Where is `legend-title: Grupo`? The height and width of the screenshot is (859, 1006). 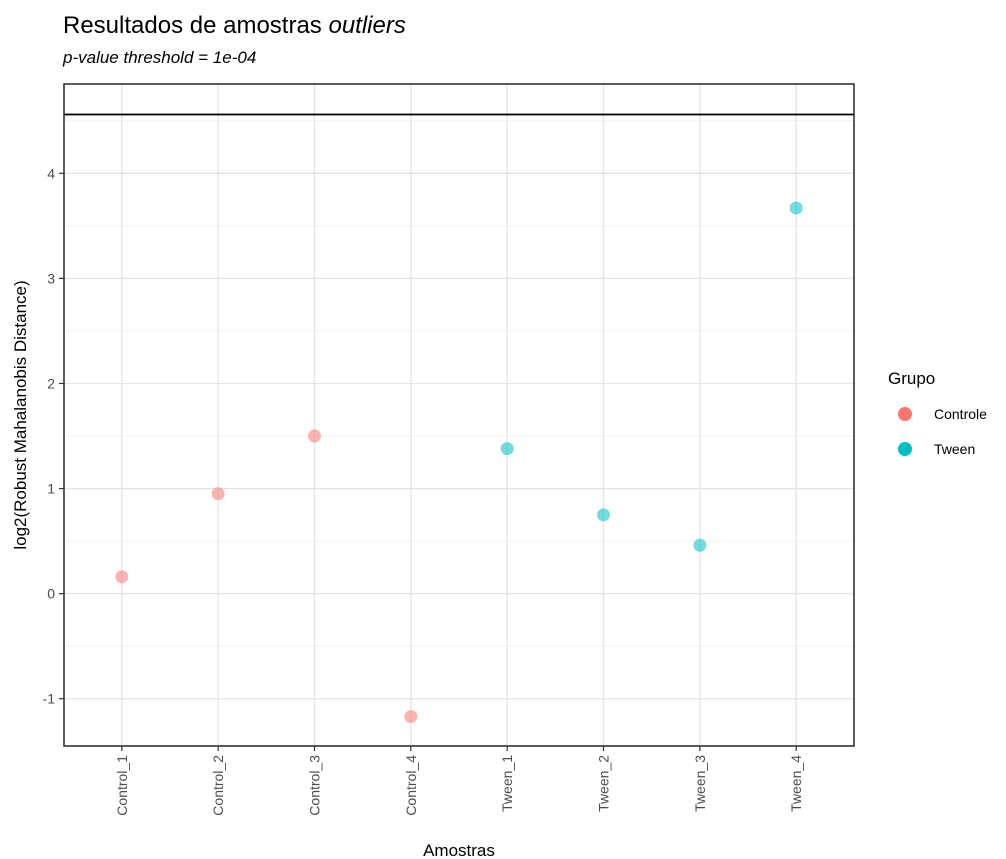 legend-title: Grupo is located at coordinates (911, 378).